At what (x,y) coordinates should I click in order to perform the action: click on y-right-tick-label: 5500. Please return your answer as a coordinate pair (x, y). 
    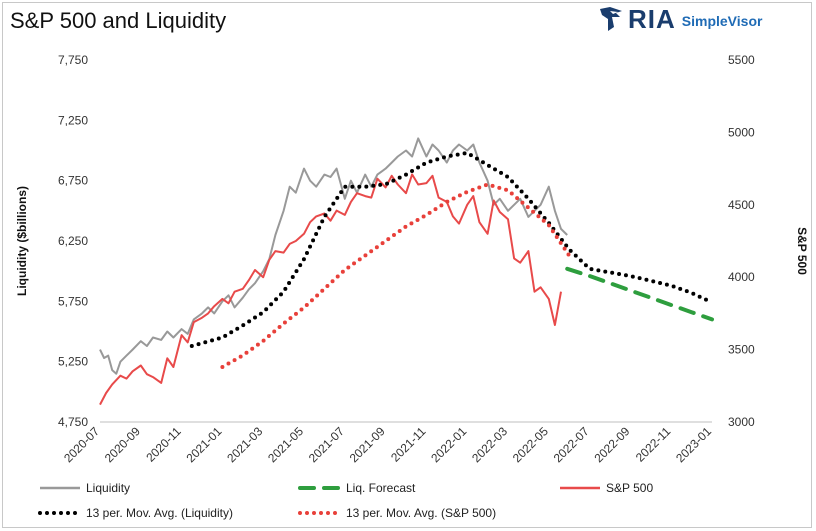
    Looking at the image, I should click on (741, 60).